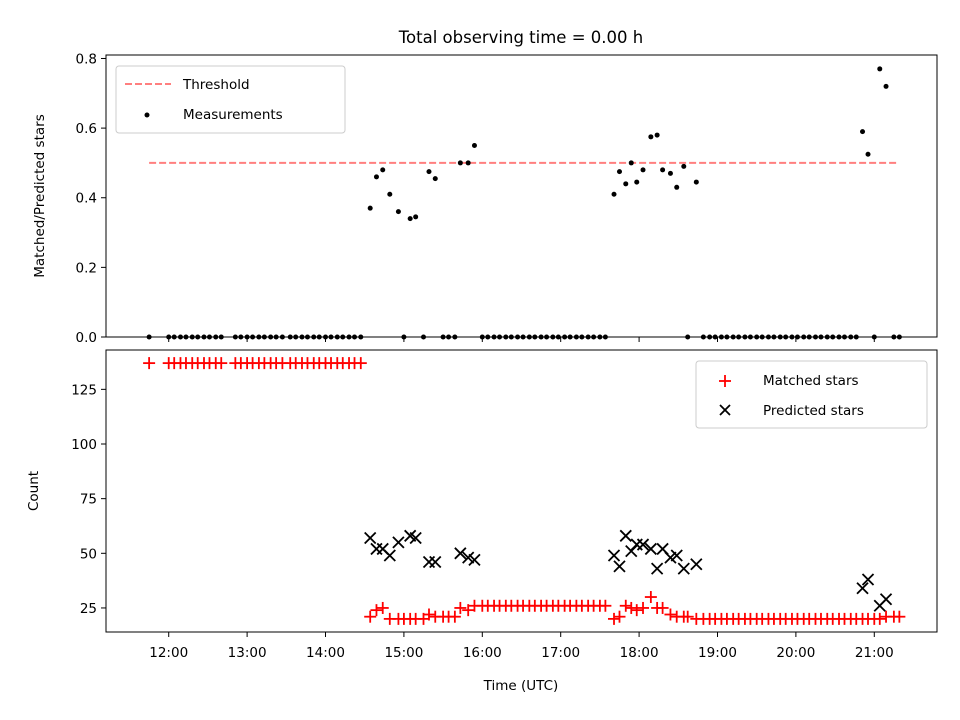 This screenshot has width=960, height=720. I want to click on predicted-legend-swatch, so click(725, 410).